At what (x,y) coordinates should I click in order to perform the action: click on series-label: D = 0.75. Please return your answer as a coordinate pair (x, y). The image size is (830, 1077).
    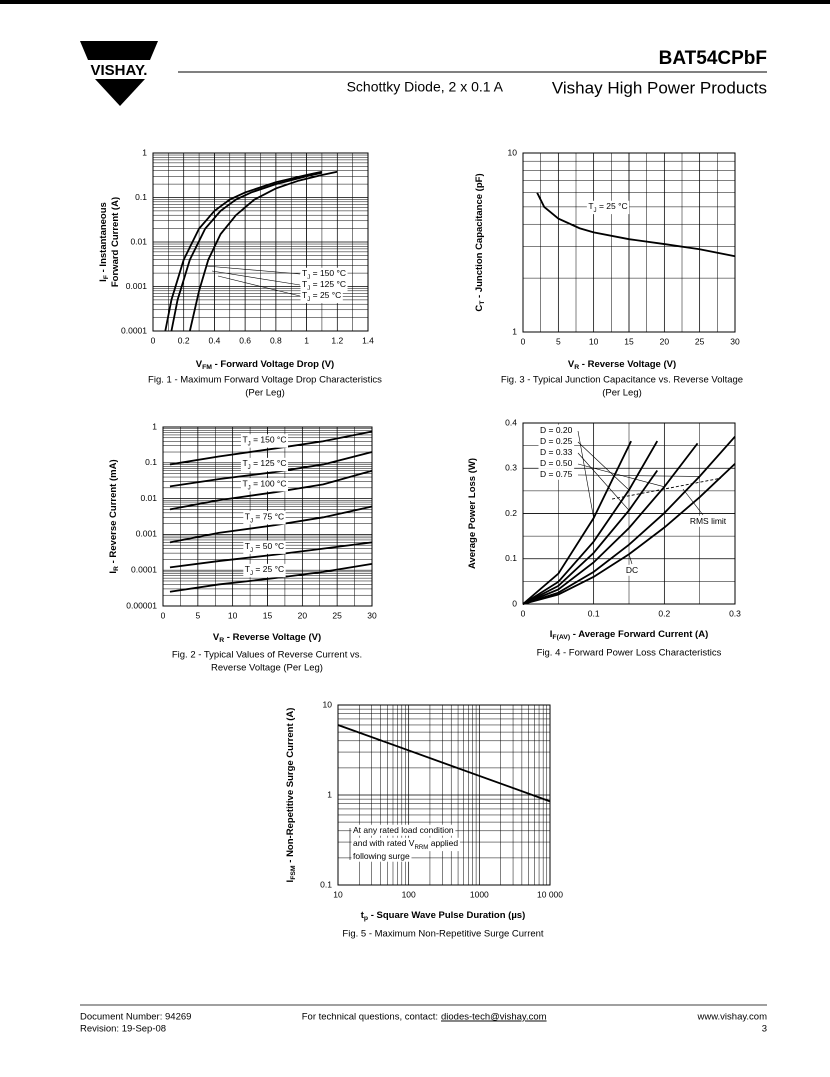
    Looking at the image, I should click on (556, 474).